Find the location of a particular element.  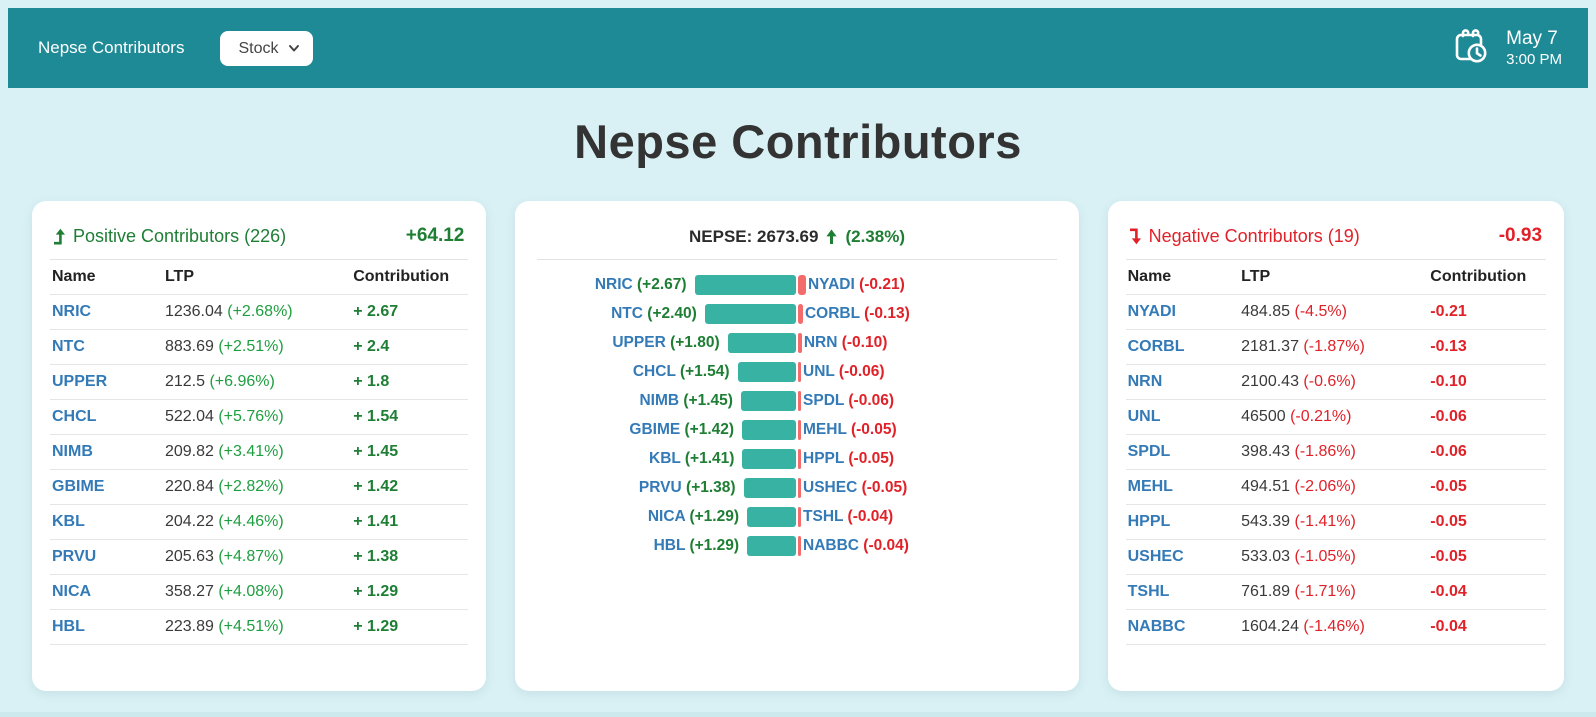

ltp-value: 212.5 is located at coordinates (184, 381).